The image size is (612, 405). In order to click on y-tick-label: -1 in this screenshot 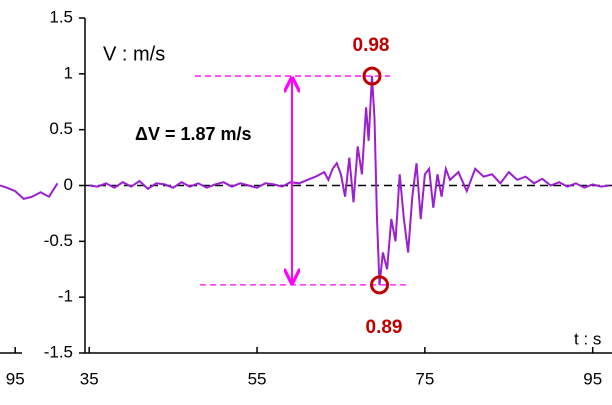, I will do `click(65, 296)`.